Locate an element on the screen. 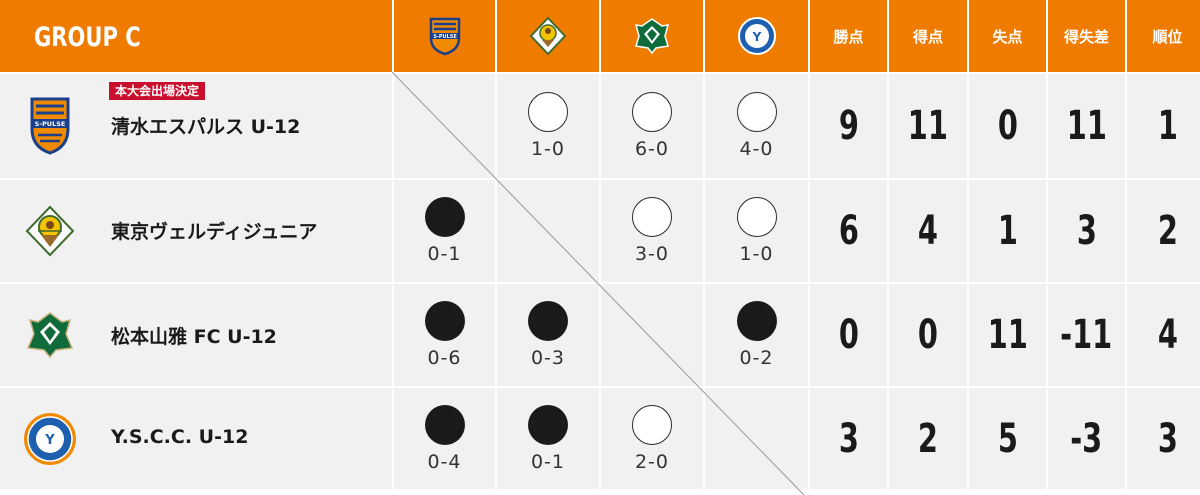  result-shimizu-vs-yamaga: 6-0 is located at coordinates (652, 126).